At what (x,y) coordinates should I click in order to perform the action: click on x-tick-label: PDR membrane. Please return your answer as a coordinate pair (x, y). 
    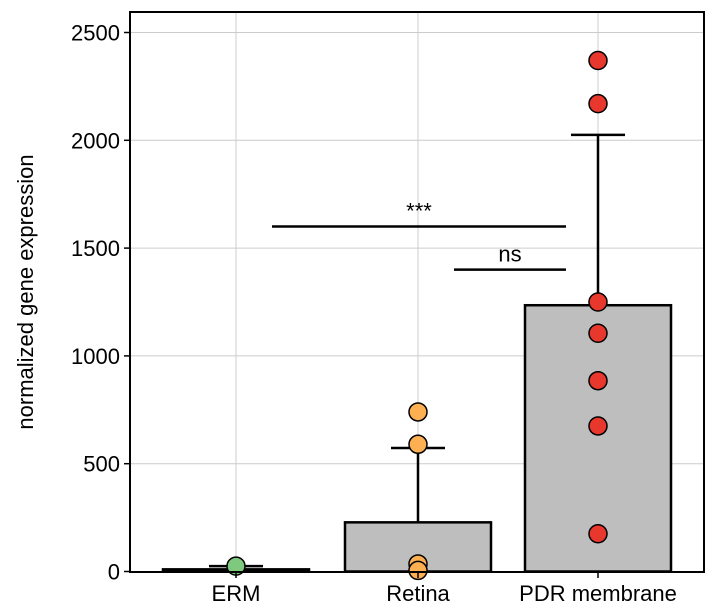
    Looking at the image, I should click on (598, 593).